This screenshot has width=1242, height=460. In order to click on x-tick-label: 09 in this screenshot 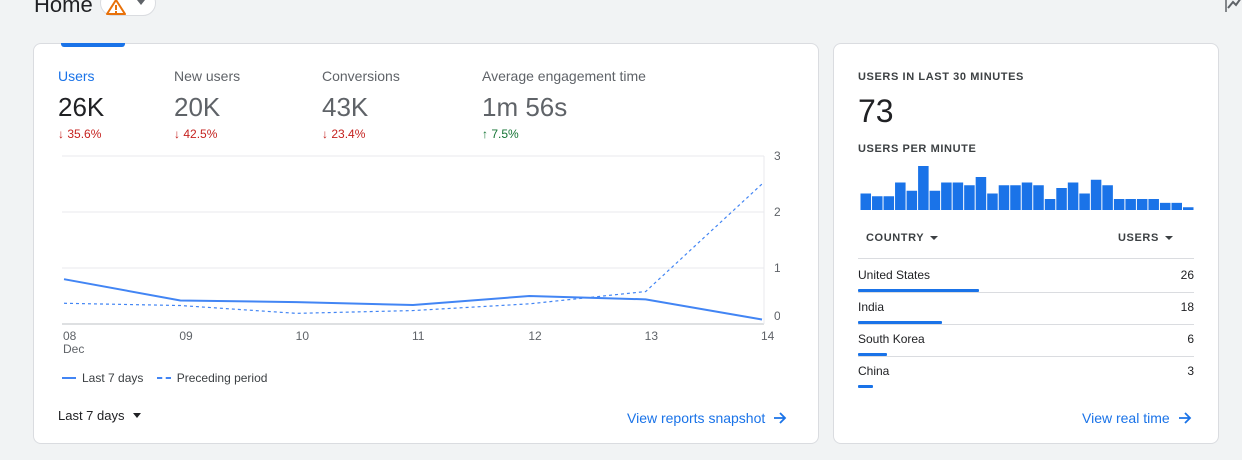, I will do `click(186, 336)`.